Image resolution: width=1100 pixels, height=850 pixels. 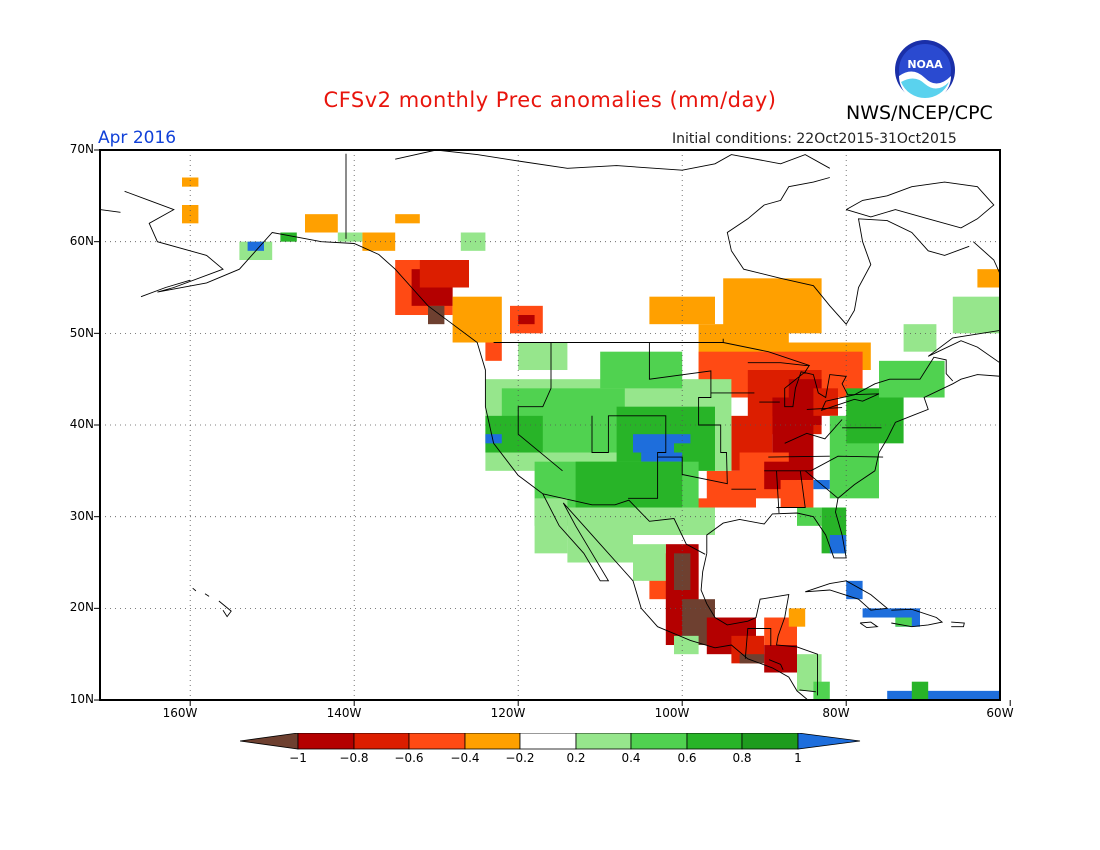 I want to click on colorbar-label: −0.8, so click(x=354, y=758).